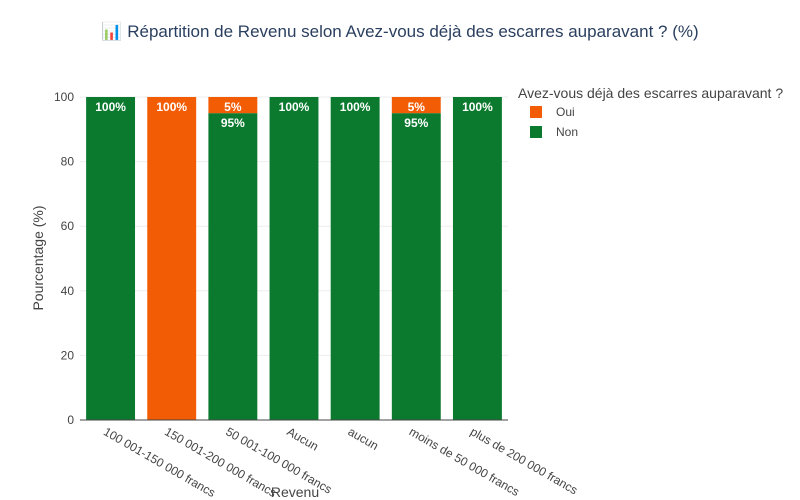  I want to click on legend-item-oui: Oui, so click(565, 112).